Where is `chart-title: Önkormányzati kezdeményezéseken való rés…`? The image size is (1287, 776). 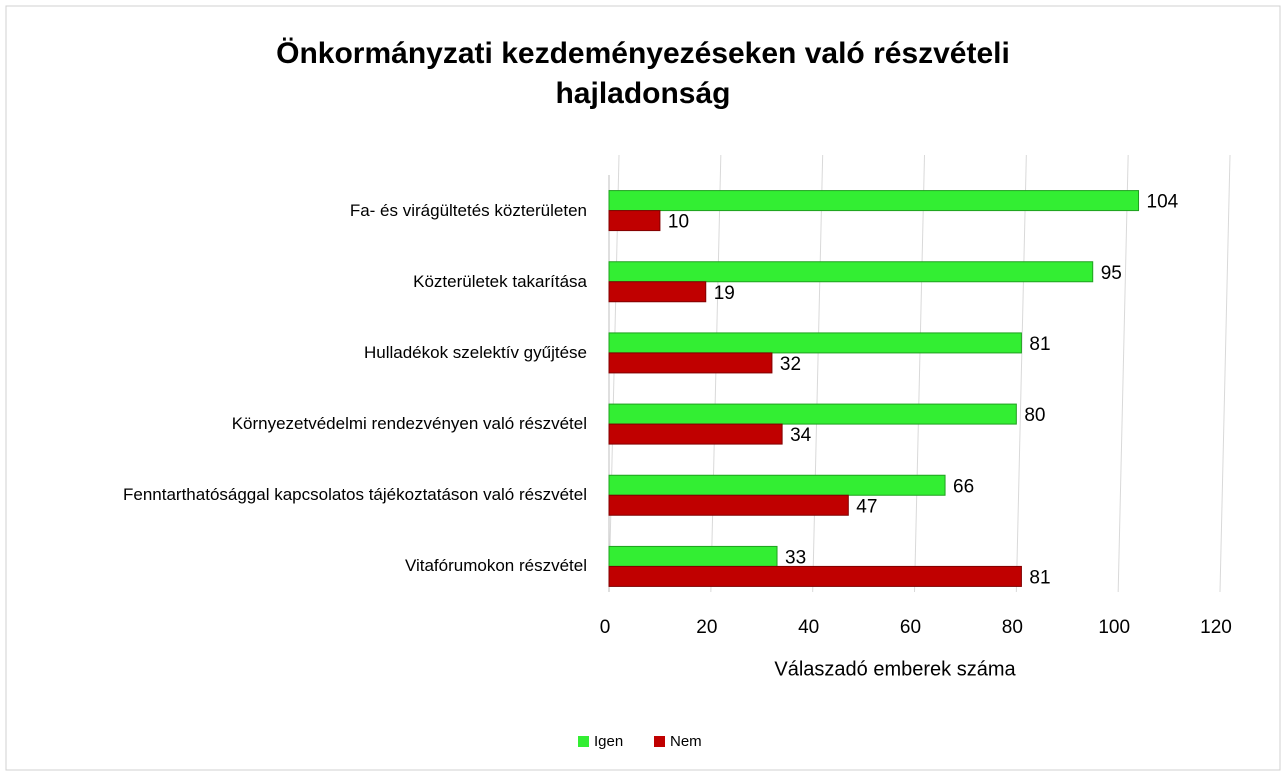 chart-title: Önkormányzati kezdeményezéseken való rés… is located at coordinates (643, 73).